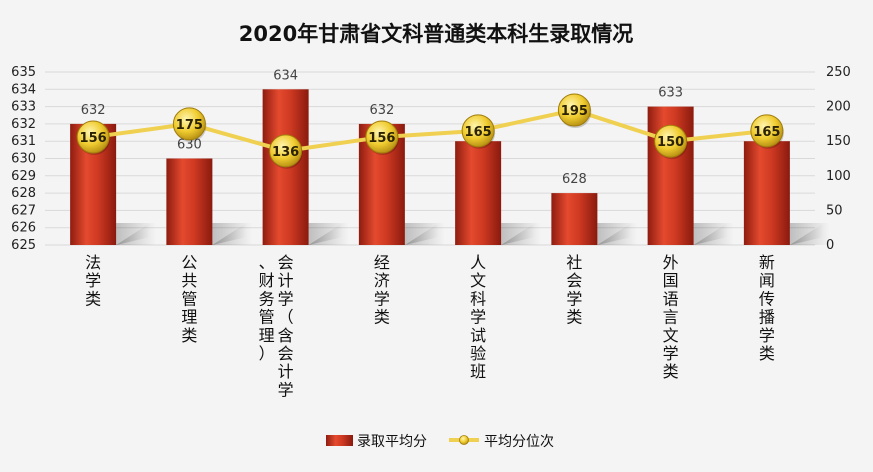 The width and height of the screenshot is (873, 472). I want to click on y-left-tick-label: 635, so click(23, 72).